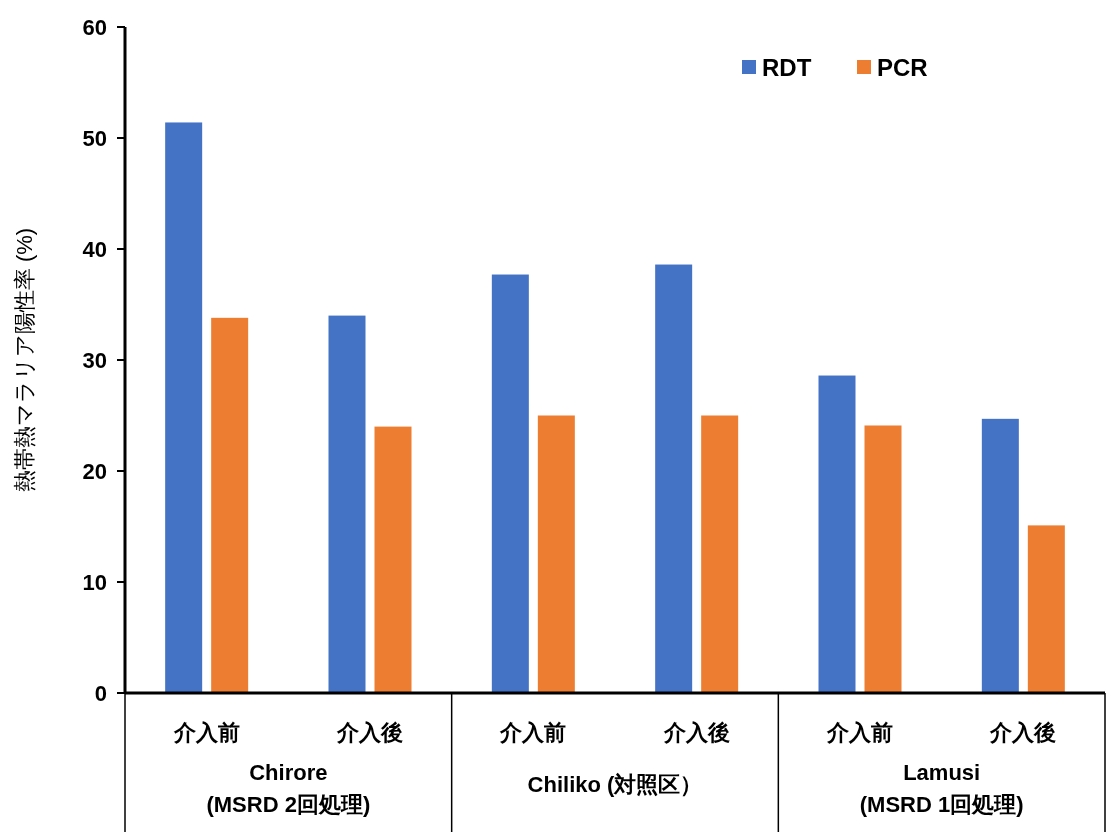 The image size is (1107, 832). What do you see at coordinates (94, 249) in the screenshot?
I see `y-tick-label: 40` at bounding box center [94, 249].